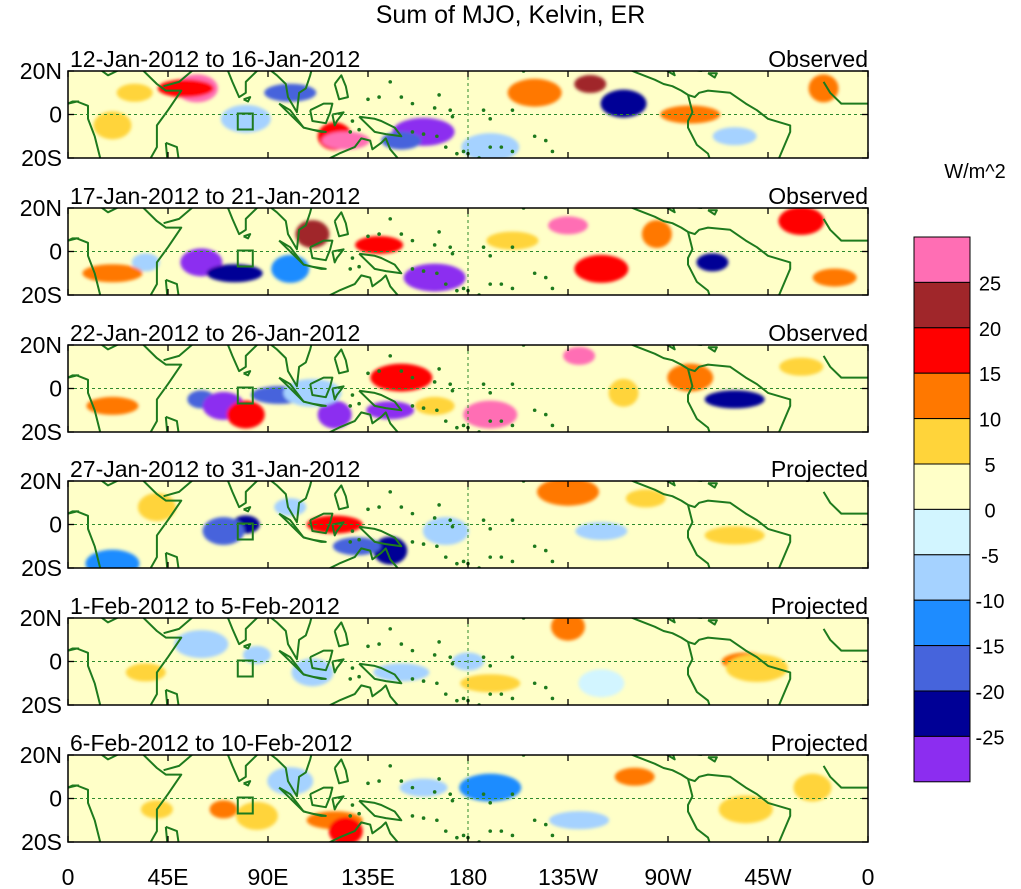  What do you see at coordinates (990, 738) in the screenshot?
I see `colorbar-level-label: -25` at bounding box center [990, 738].